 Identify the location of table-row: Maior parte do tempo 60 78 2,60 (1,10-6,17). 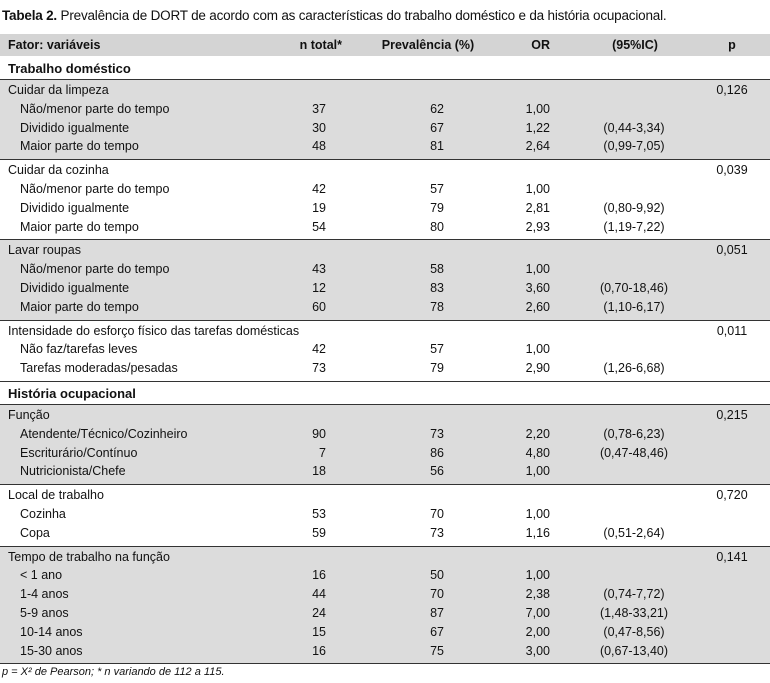
(385, 309).